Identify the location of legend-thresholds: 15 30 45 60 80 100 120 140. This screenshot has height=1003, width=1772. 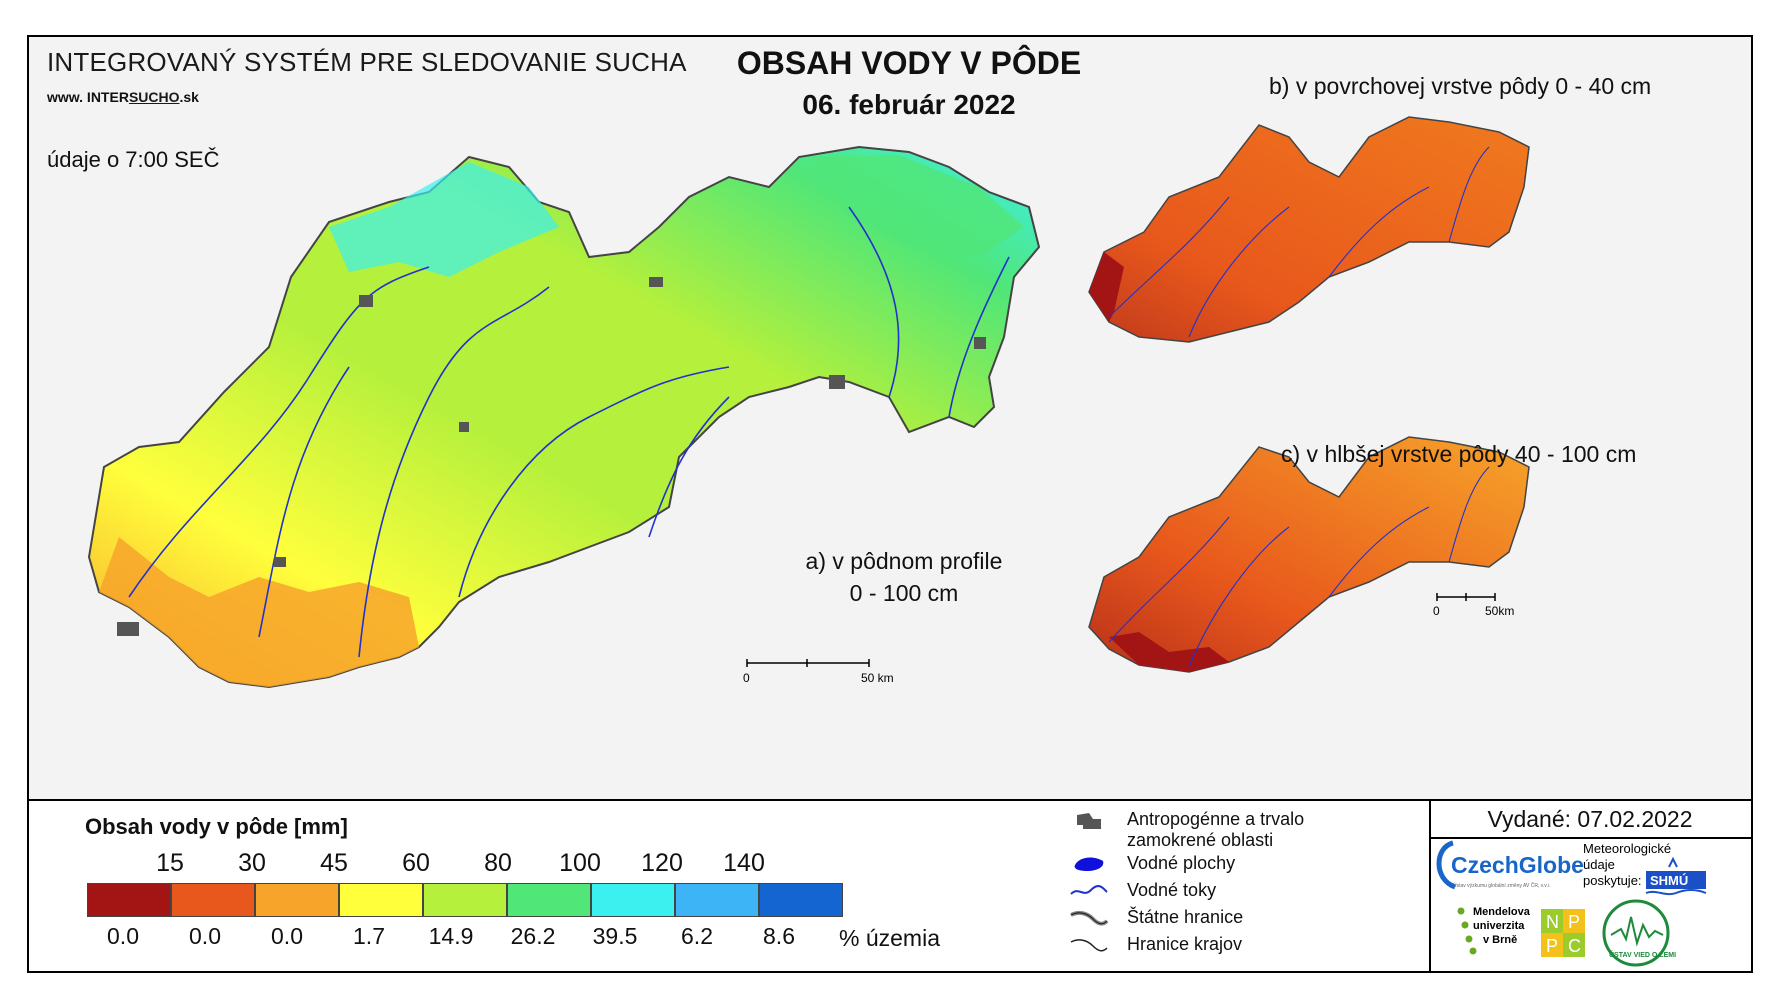
(465, 864).